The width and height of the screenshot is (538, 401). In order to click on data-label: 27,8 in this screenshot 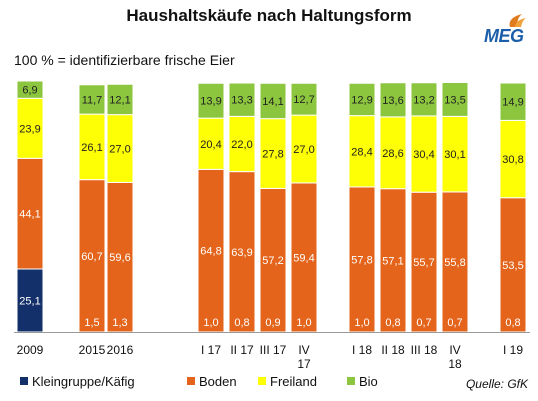, I will do `click(272, 155)`.